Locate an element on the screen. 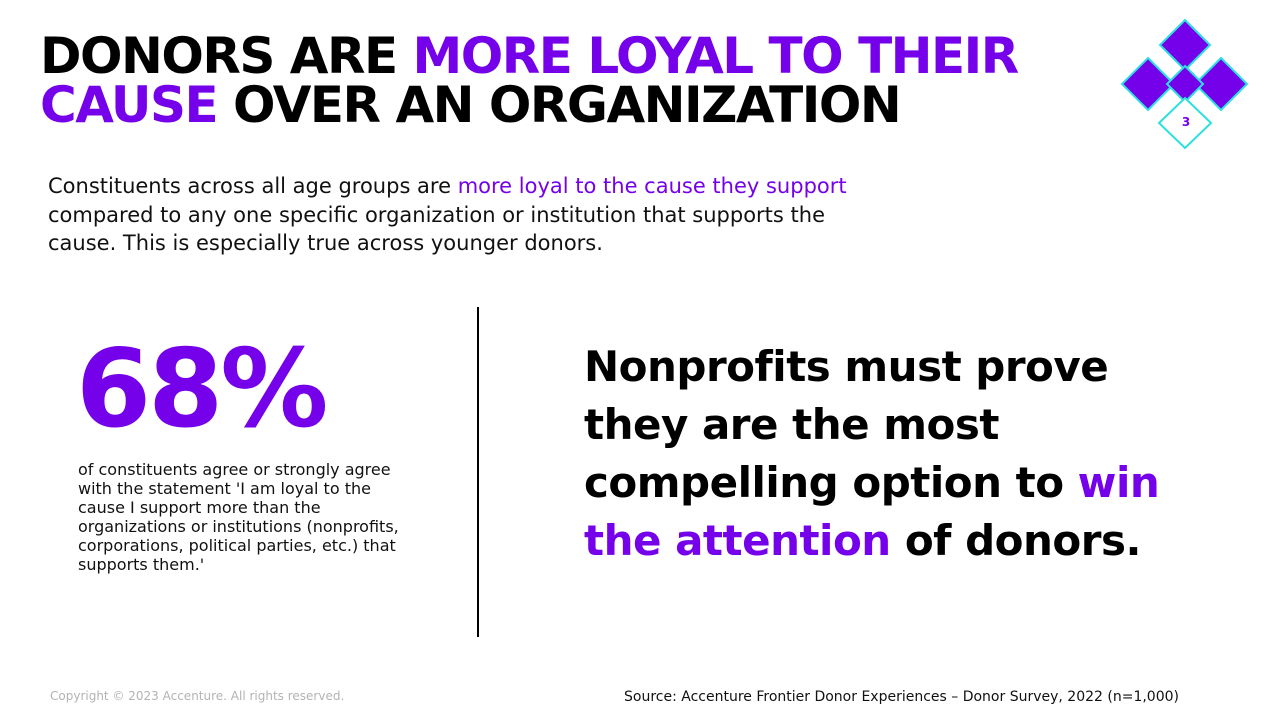  diamond-cluster-icon is located at coordinates (1184, 84).